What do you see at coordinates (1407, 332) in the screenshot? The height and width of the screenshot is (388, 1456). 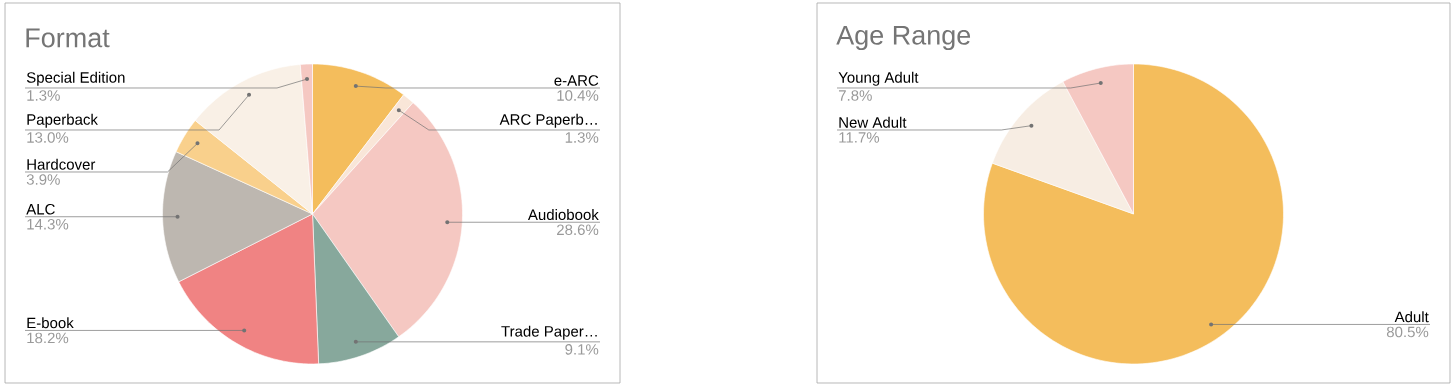 I see `data-label: 80.5%` at bounding box center [1407, 332].